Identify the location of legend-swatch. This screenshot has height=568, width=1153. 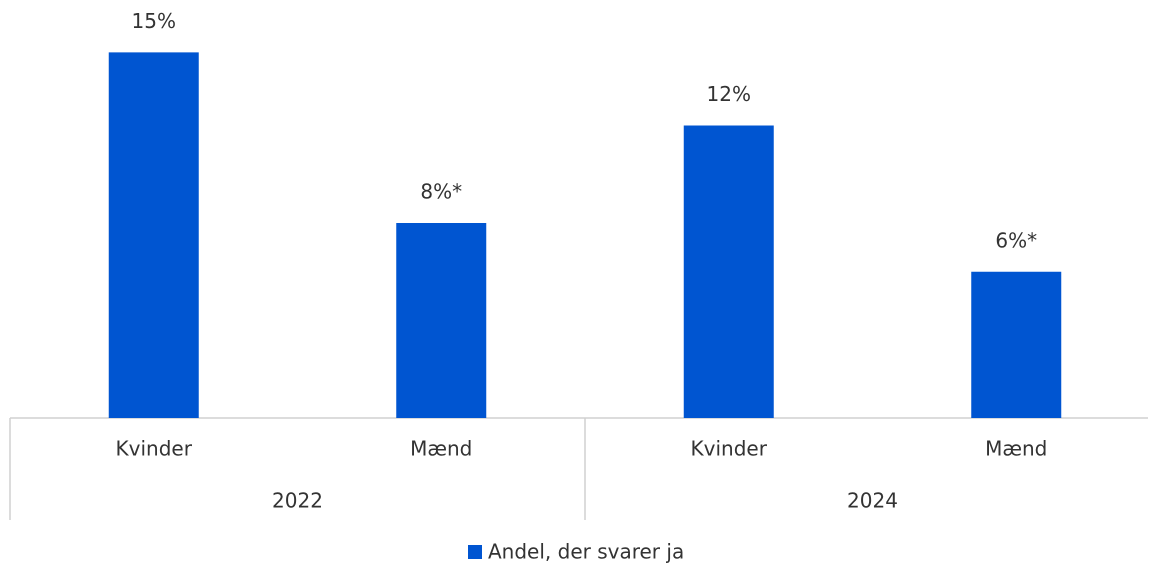
(475, 552).